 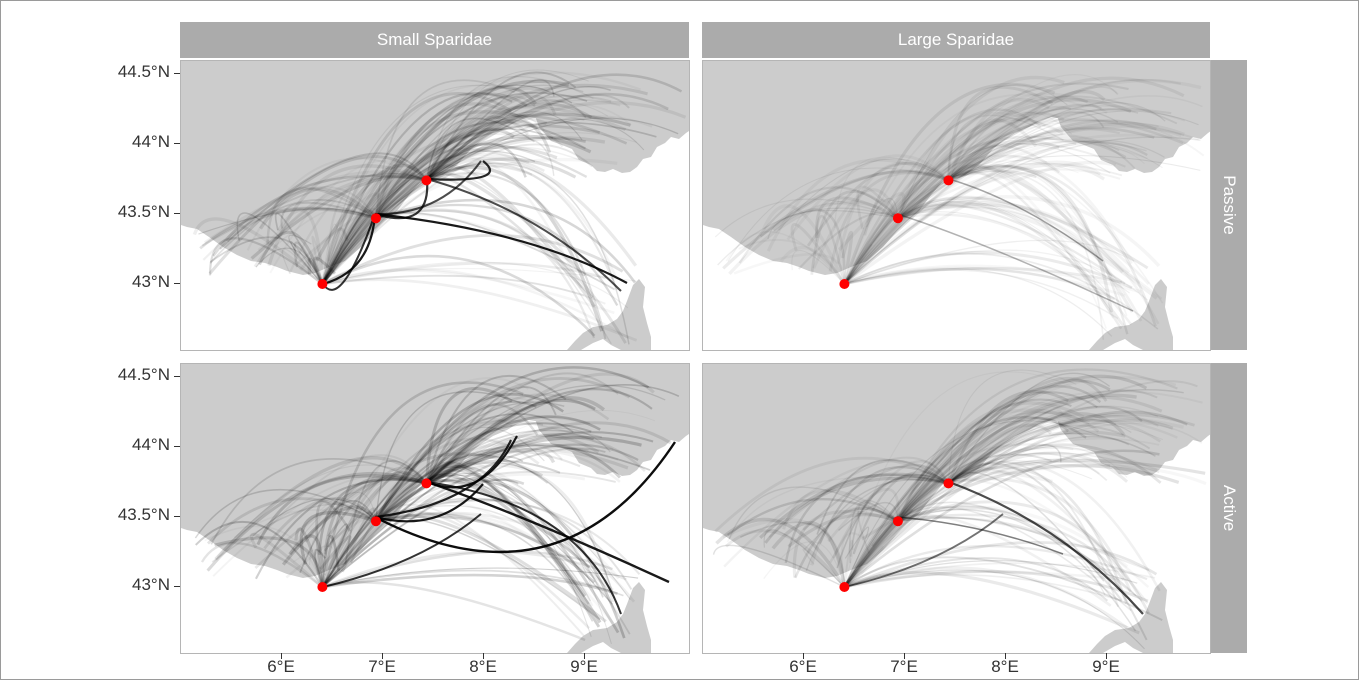 I want to click on facet-label-large-sparidae: Large Sparidae, so click(x=956, y=39).